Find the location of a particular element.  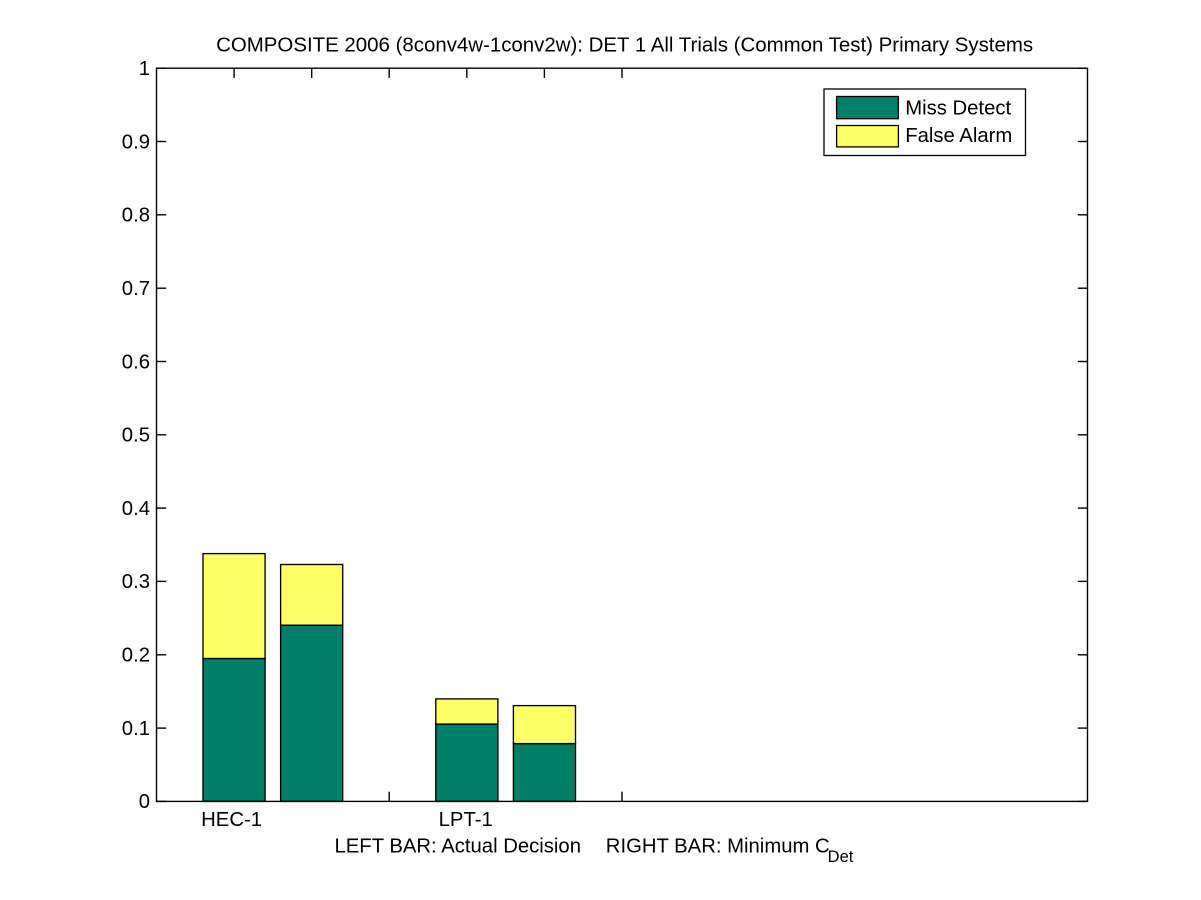

svg-text: 0.9 is located at coordinates (136, 142).